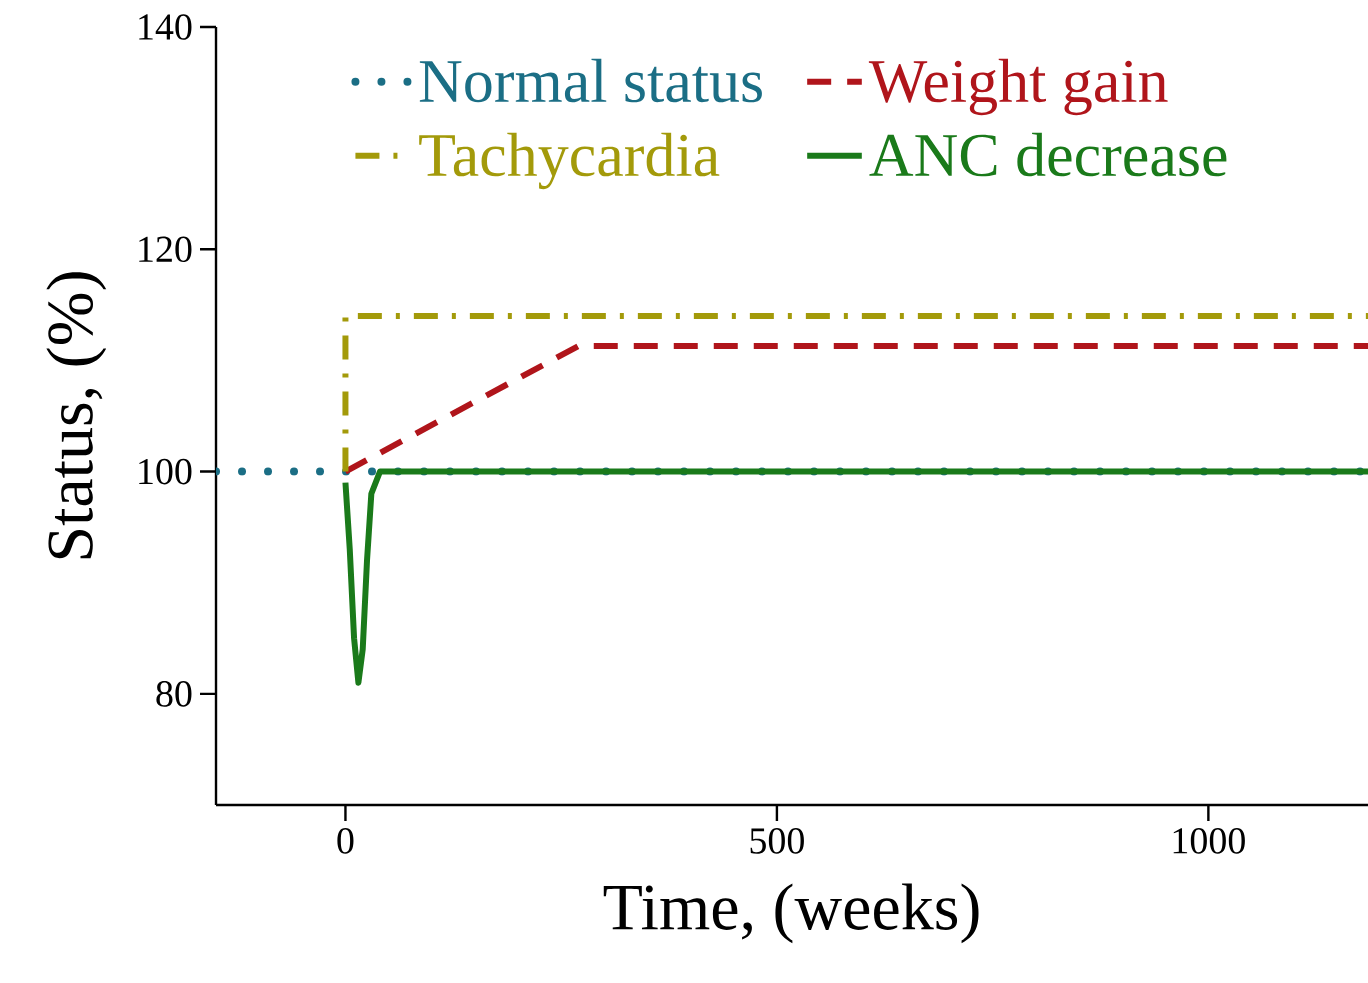 The width and height of the screenshot is (1368, 983). Describe the element at coordinates (76, 415) in the screenshot. I see `y-axis-title: Status, (%)` at that location.